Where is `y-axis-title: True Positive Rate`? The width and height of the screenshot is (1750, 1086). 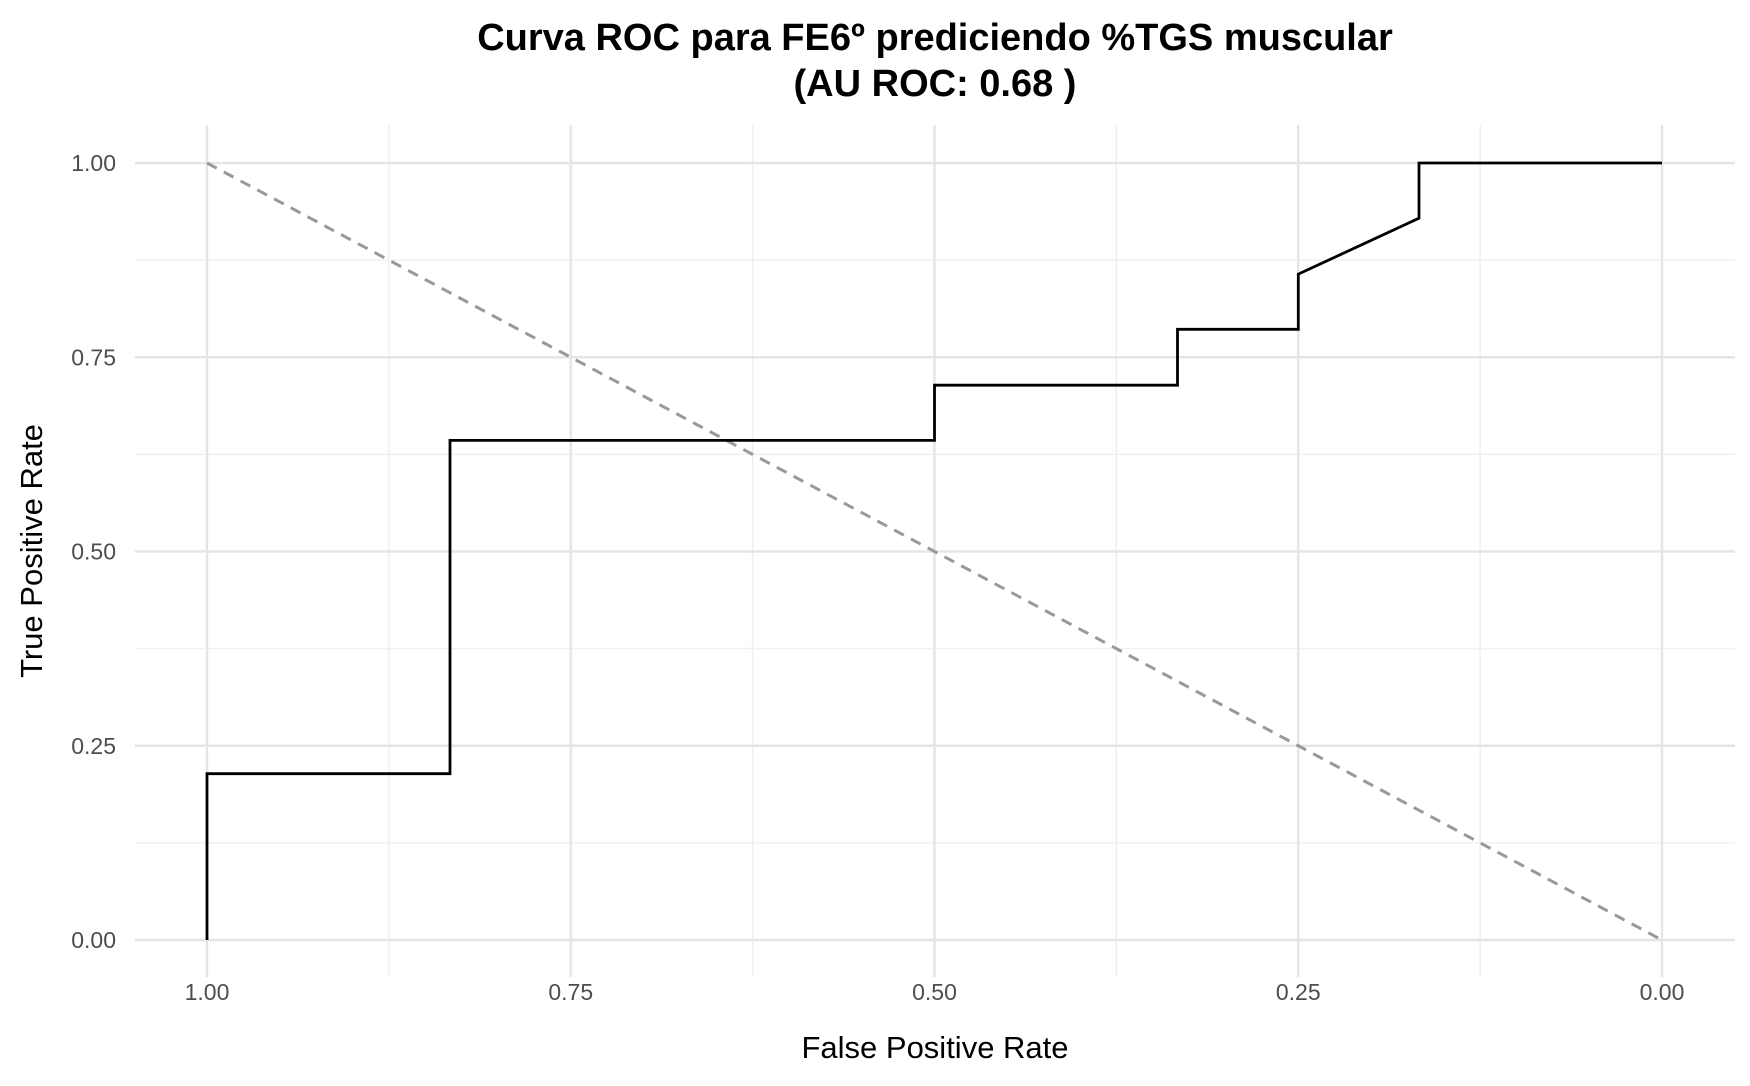 y-axis-title: True Positive Rate is located at coordinates (31, 551).